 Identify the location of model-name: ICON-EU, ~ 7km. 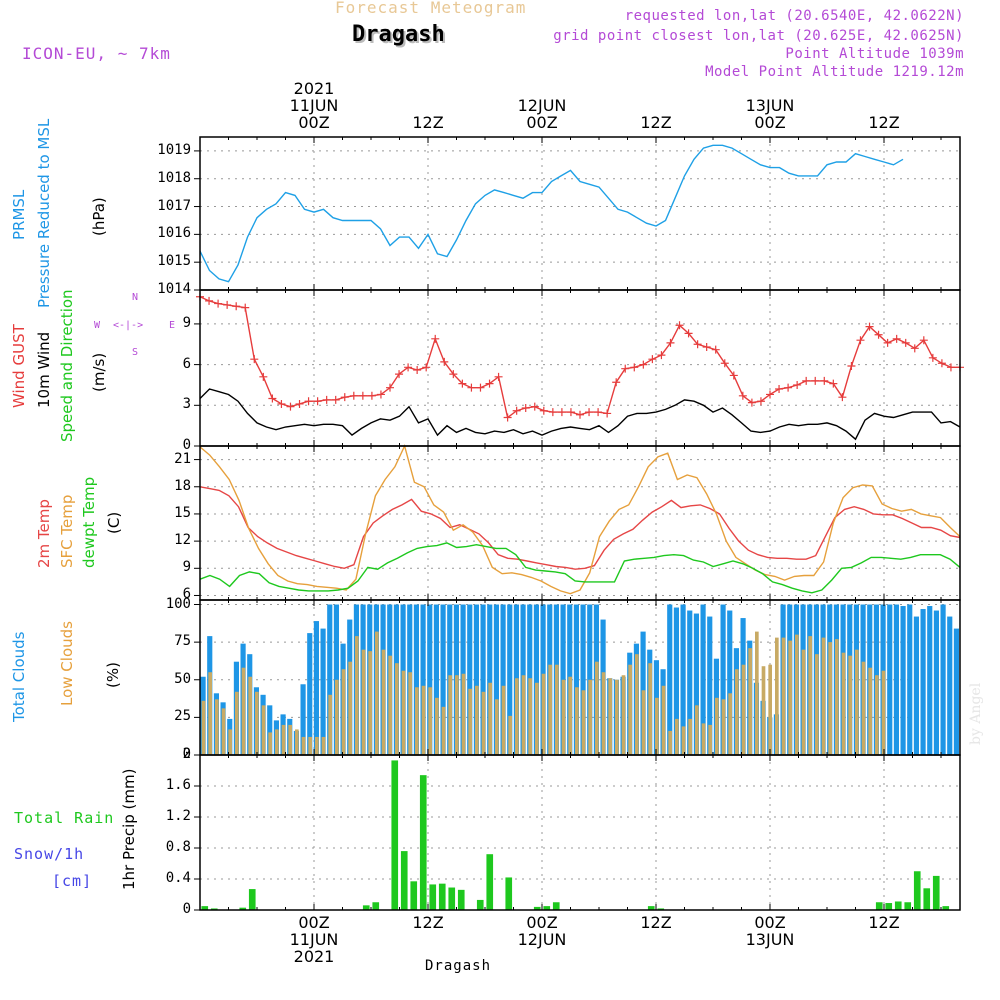
(96, 53).